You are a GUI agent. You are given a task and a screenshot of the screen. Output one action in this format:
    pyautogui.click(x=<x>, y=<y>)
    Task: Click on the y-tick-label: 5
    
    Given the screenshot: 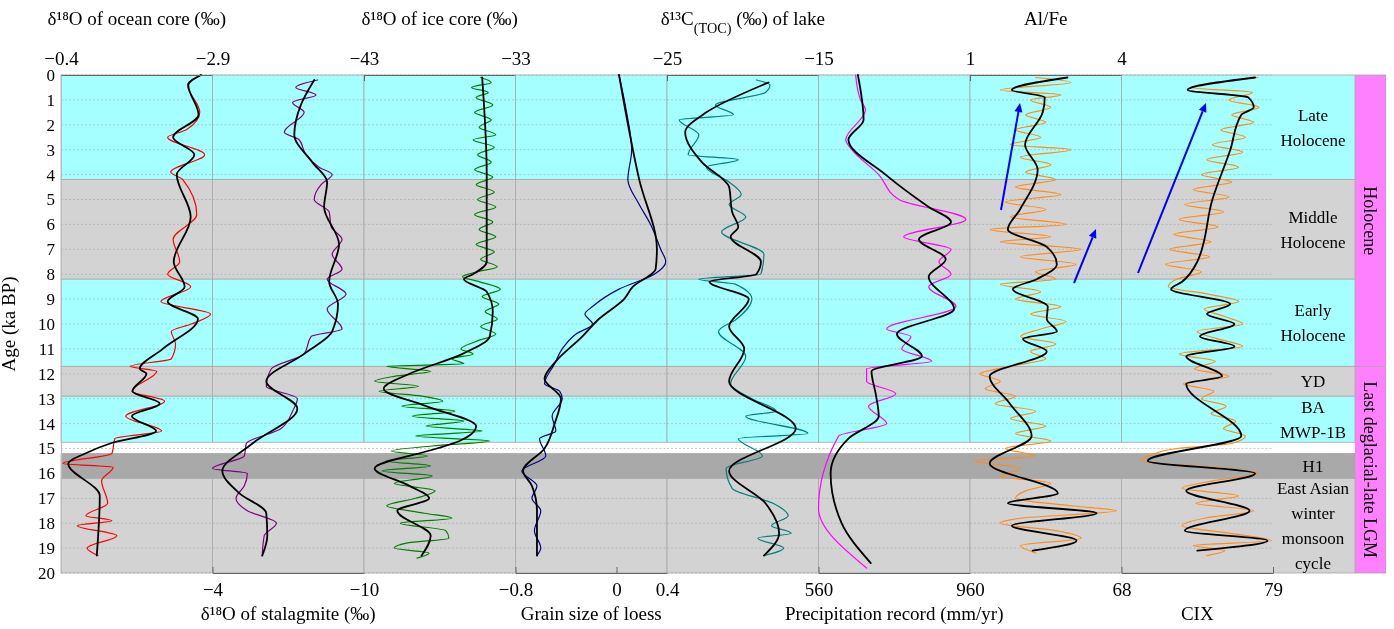 What is the action you would take?
    pyautogui.click(x=50, y=200)
    